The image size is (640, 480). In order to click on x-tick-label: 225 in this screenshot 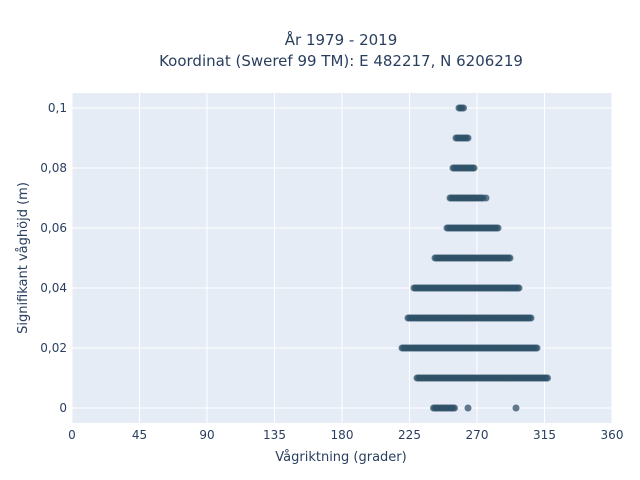, I will do `click(409, 435)`.